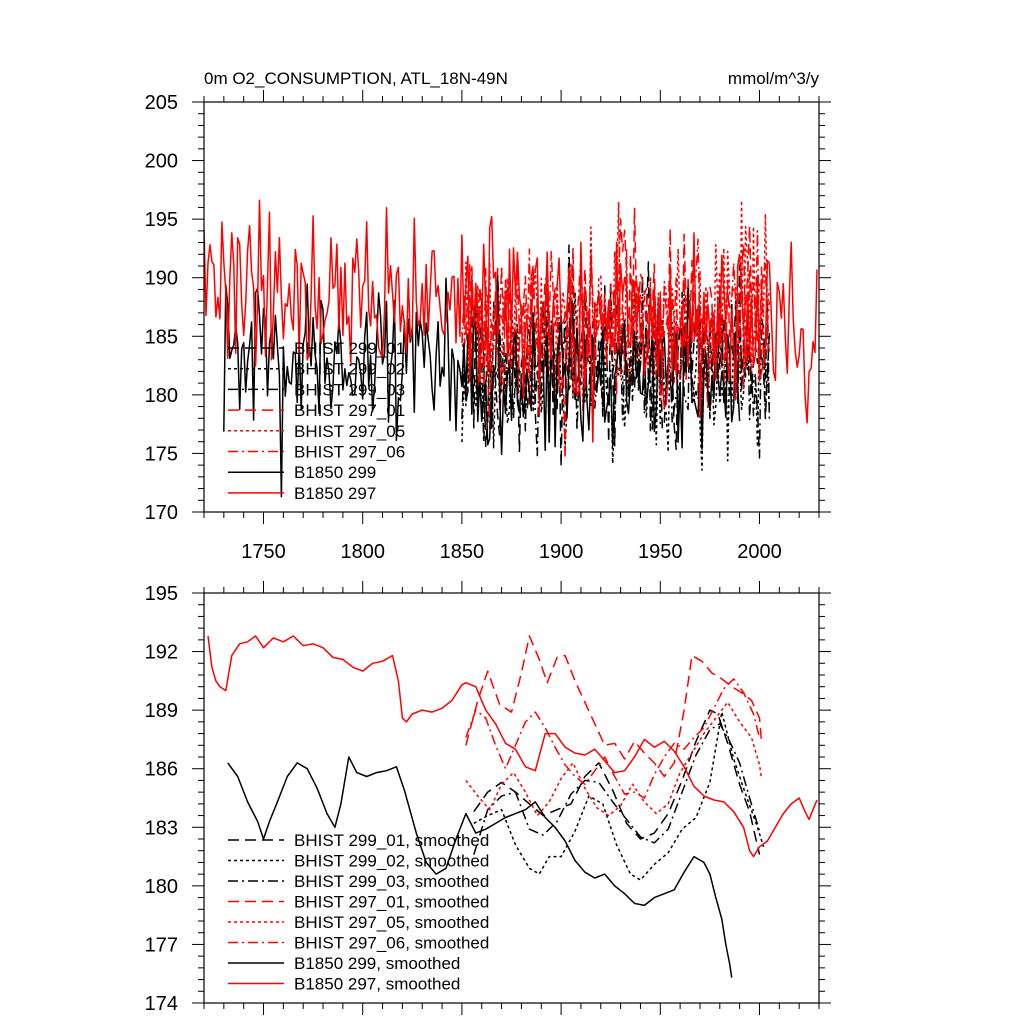 This screenshot has height=1024, width=1024. I want to click on y-tick-label: 170, so click(161, 513).